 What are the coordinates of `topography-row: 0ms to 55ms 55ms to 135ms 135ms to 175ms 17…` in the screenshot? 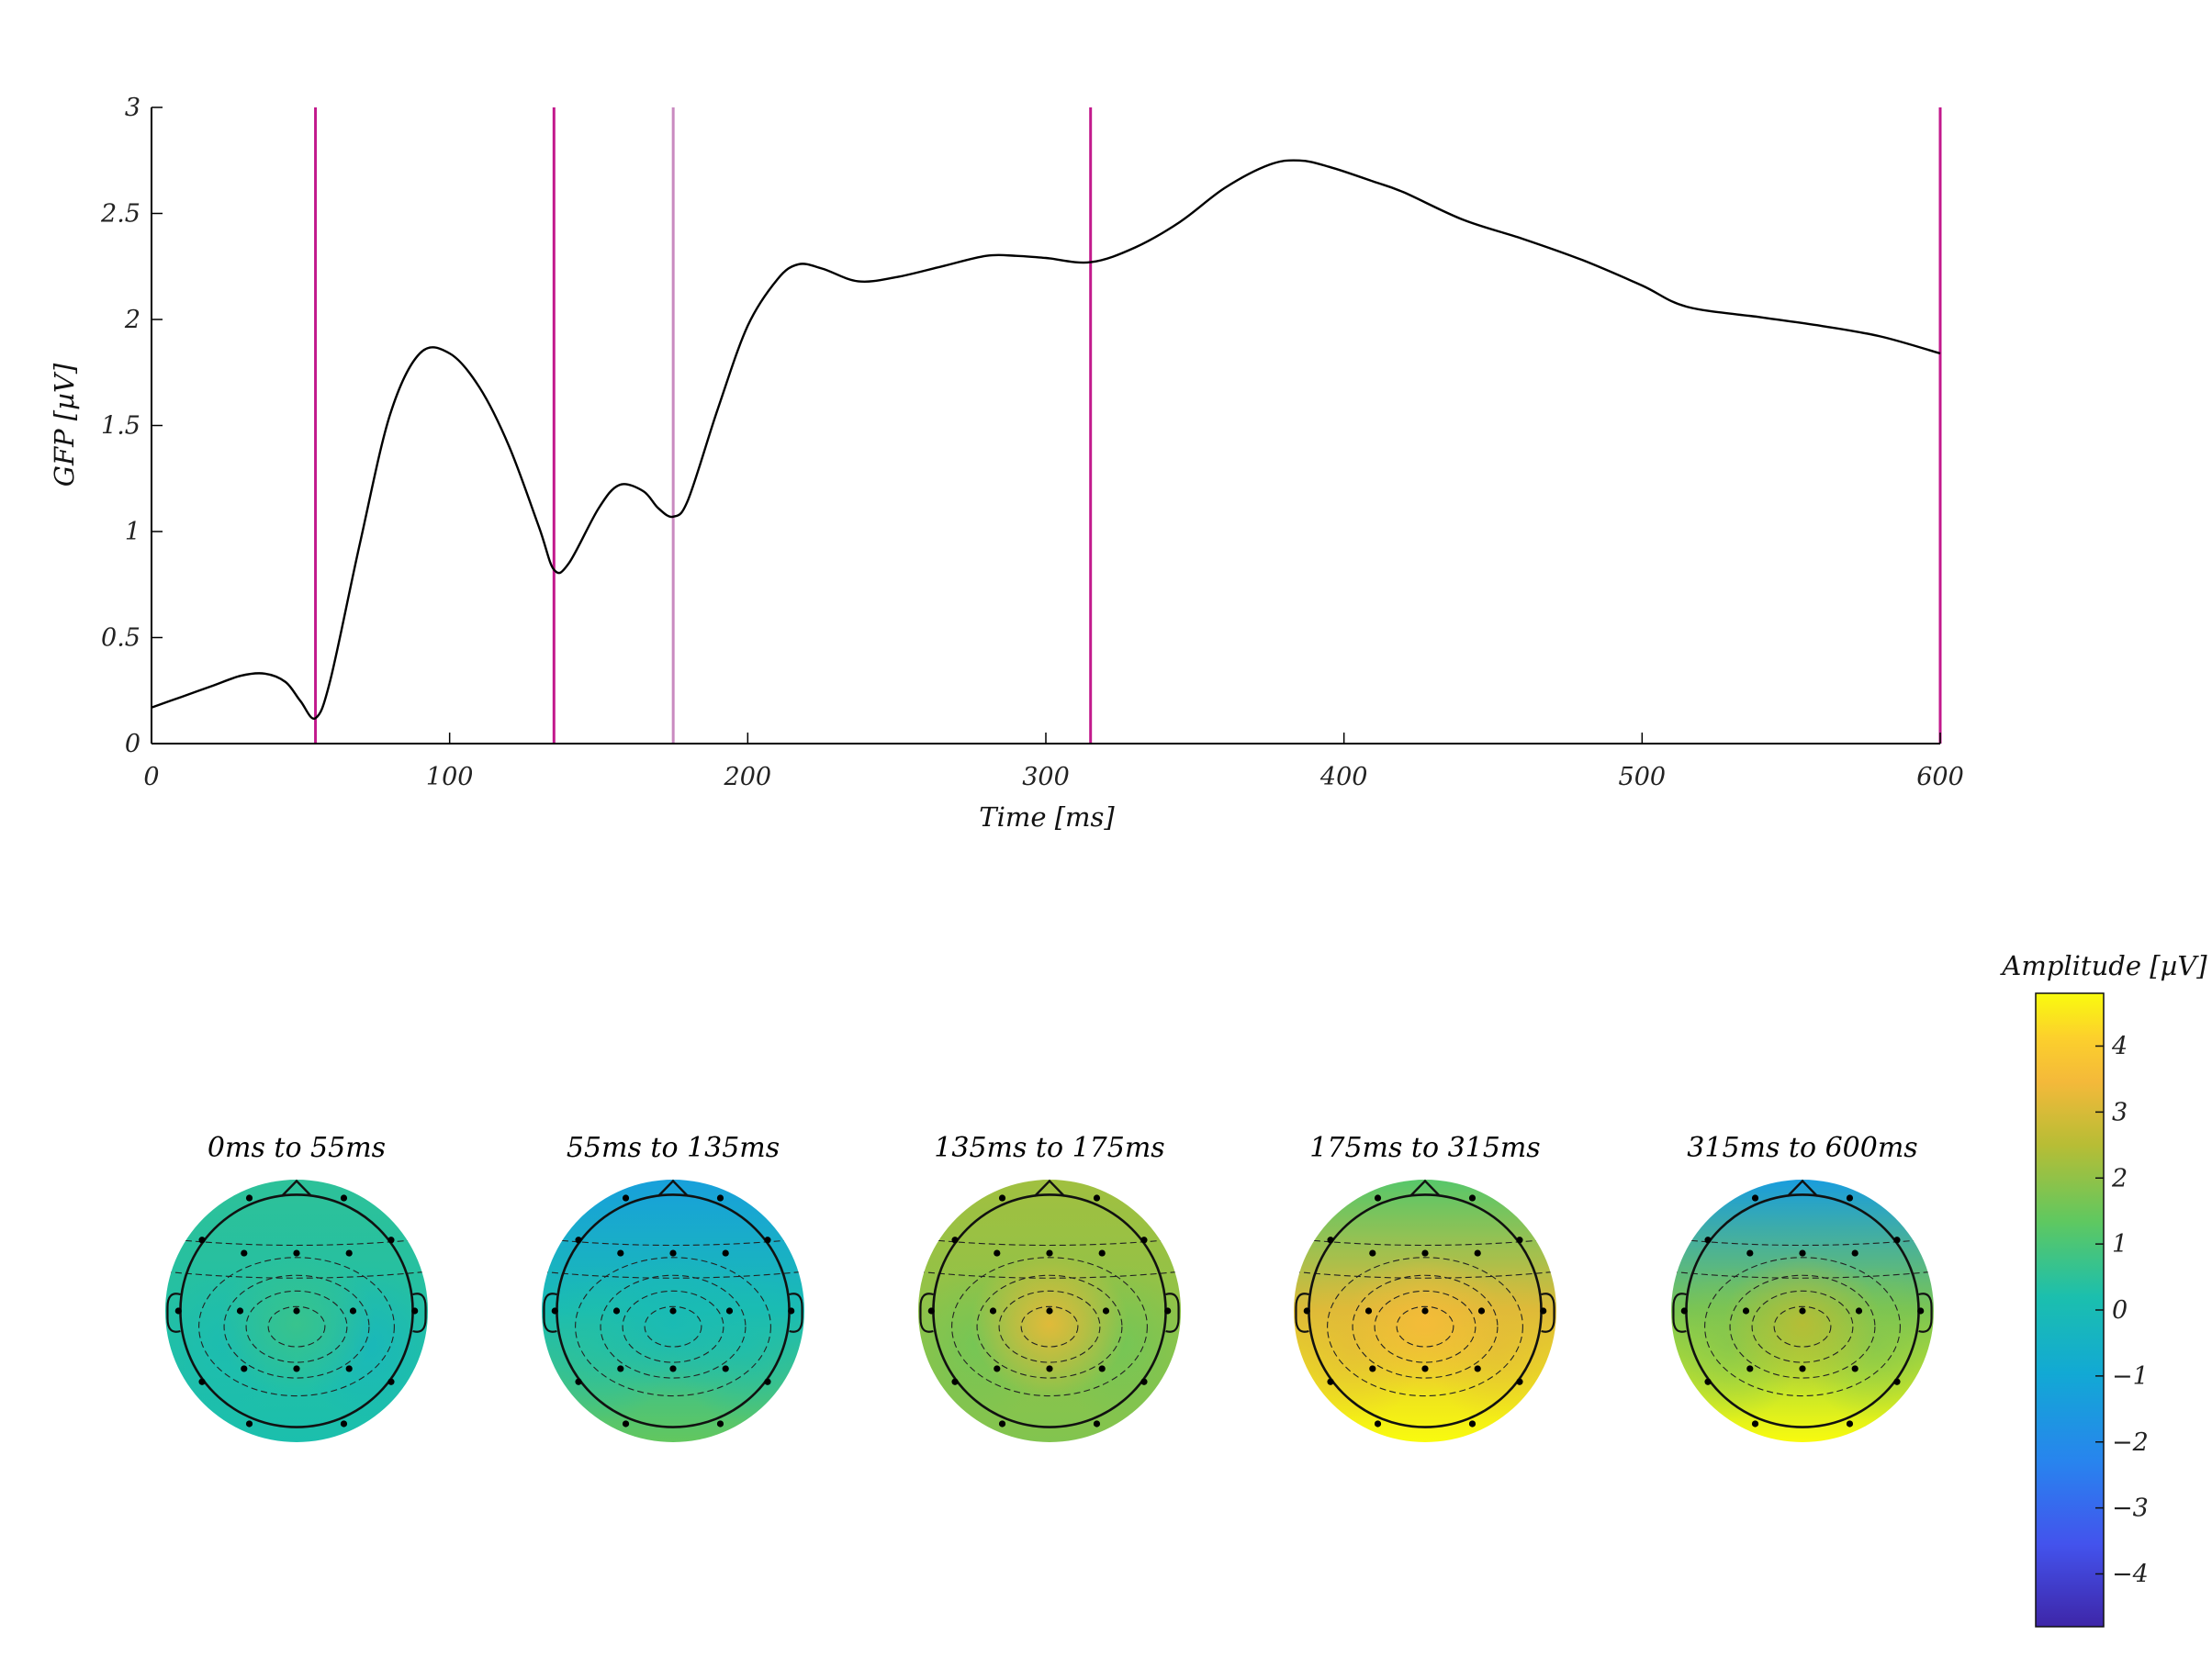 It's located at (1049, 1287).